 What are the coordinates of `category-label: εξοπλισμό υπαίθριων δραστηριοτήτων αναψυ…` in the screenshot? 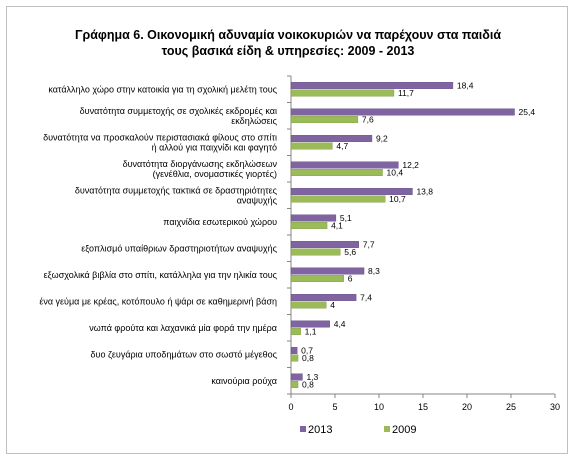 It's located at (179, 248).